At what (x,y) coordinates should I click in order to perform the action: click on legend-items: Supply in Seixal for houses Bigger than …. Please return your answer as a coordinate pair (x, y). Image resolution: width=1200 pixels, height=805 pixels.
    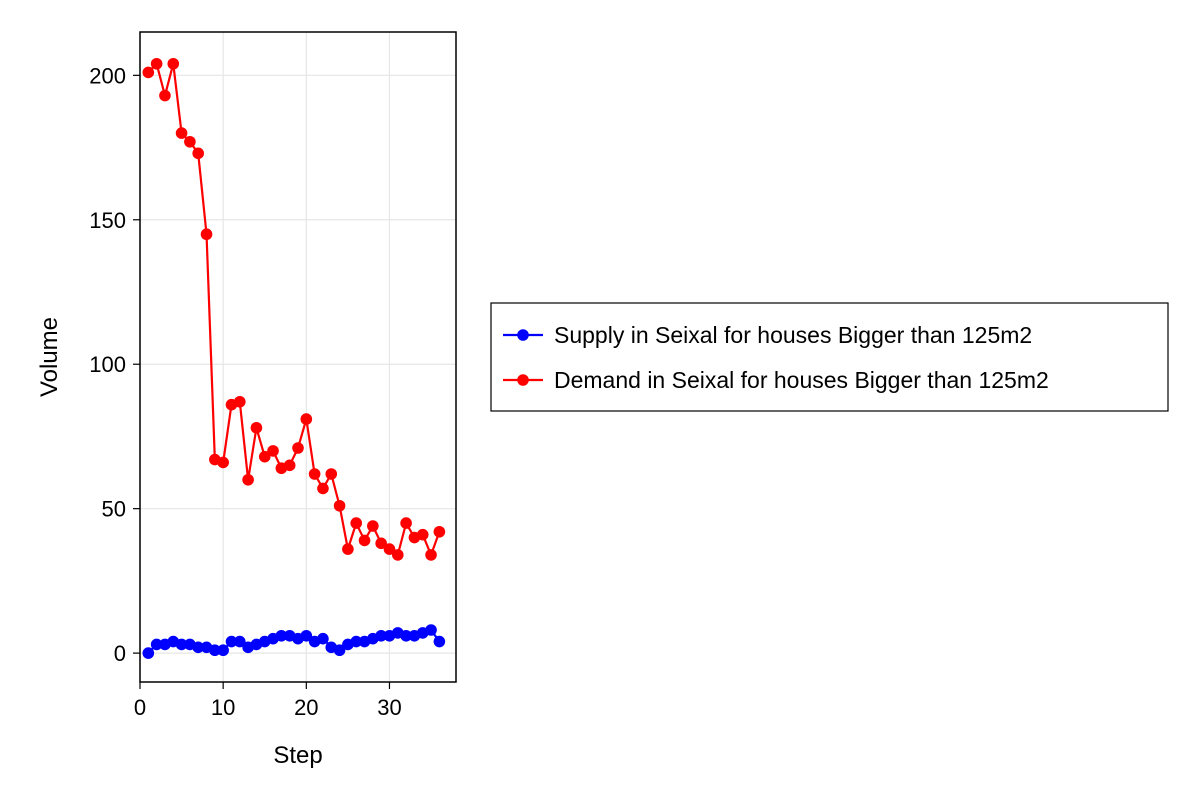
    Looking at the image, I should click on (776, 357).